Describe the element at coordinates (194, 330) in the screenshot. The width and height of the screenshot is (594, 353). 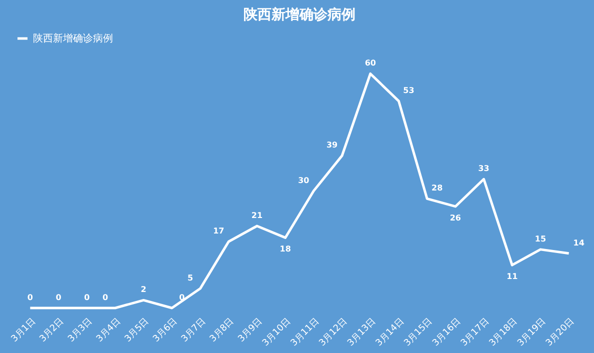
I see `x-tick-label: 3月7日` at that location.